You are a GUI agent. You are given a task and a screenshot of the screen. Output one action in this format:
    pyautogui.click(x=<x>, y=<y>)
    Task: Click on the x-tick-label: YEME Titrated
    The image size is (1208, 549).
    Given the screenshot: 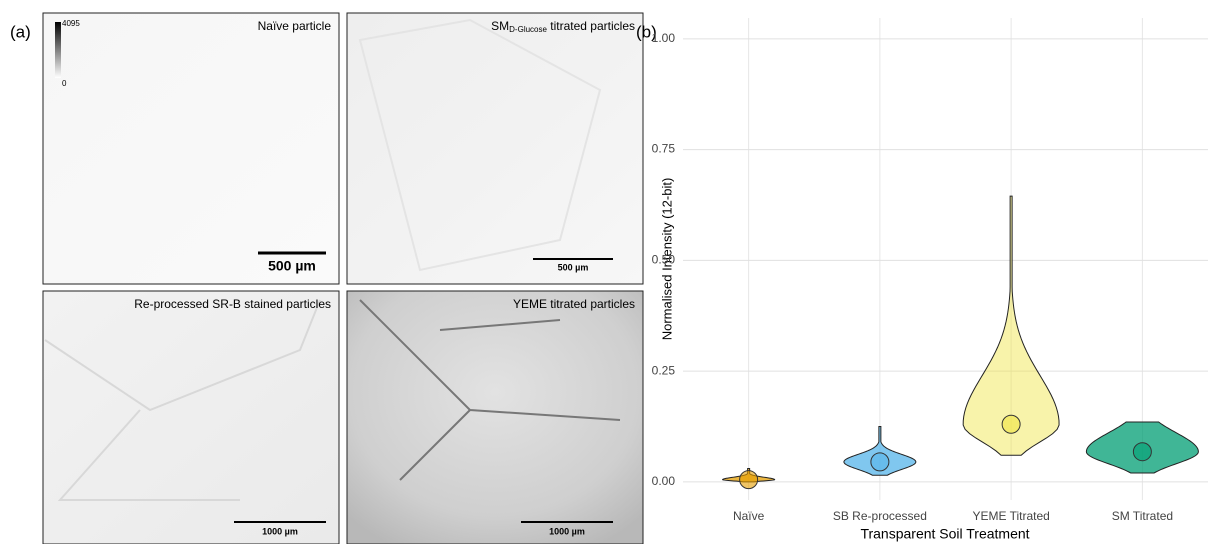 What is the action you would take?
    pyautogui.click(x=1010, y=516)
    